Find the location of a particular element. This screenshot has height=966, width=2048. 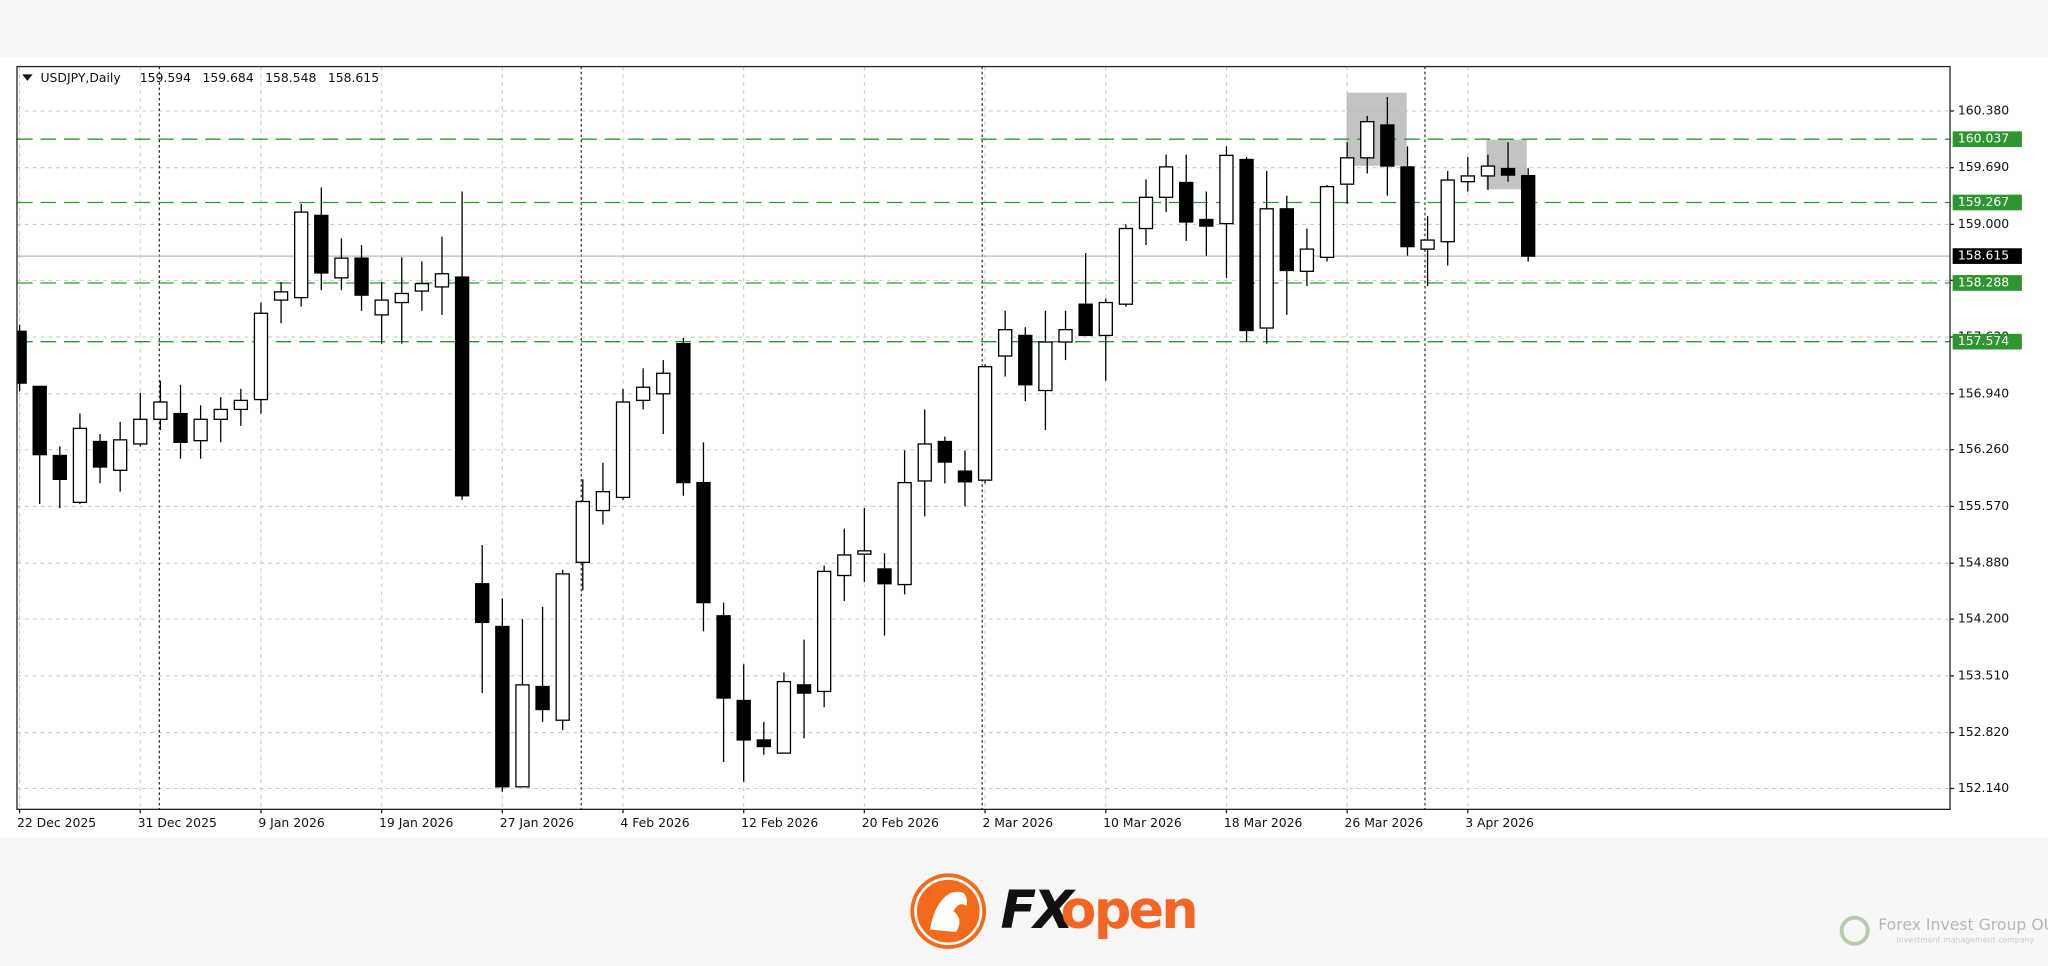

y-tick-label: 152.820 is located at coordinates (1983, 731).